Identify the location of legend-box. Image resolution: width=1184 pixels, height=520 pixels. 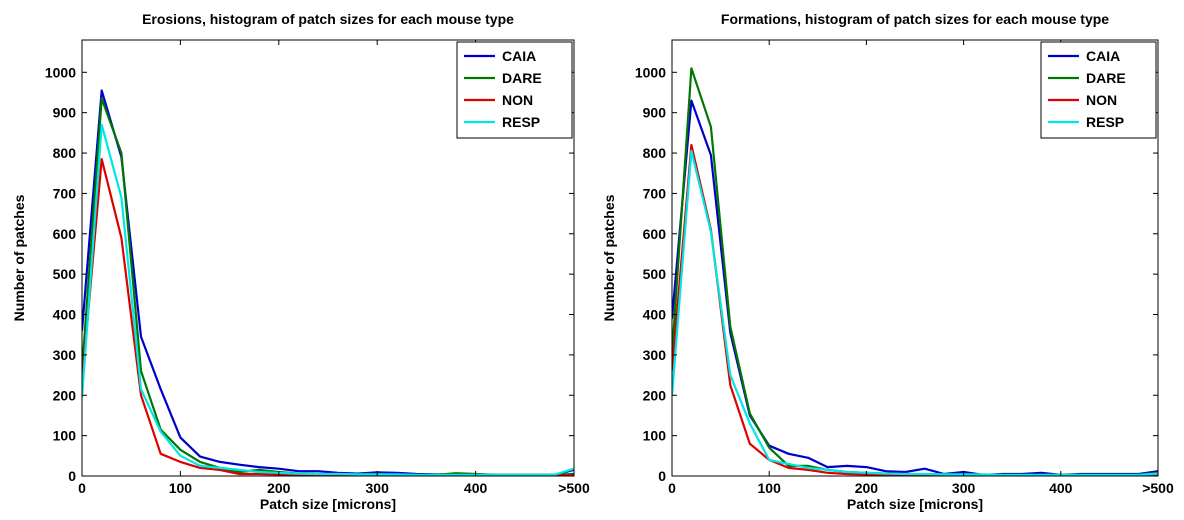
(1098, 90).